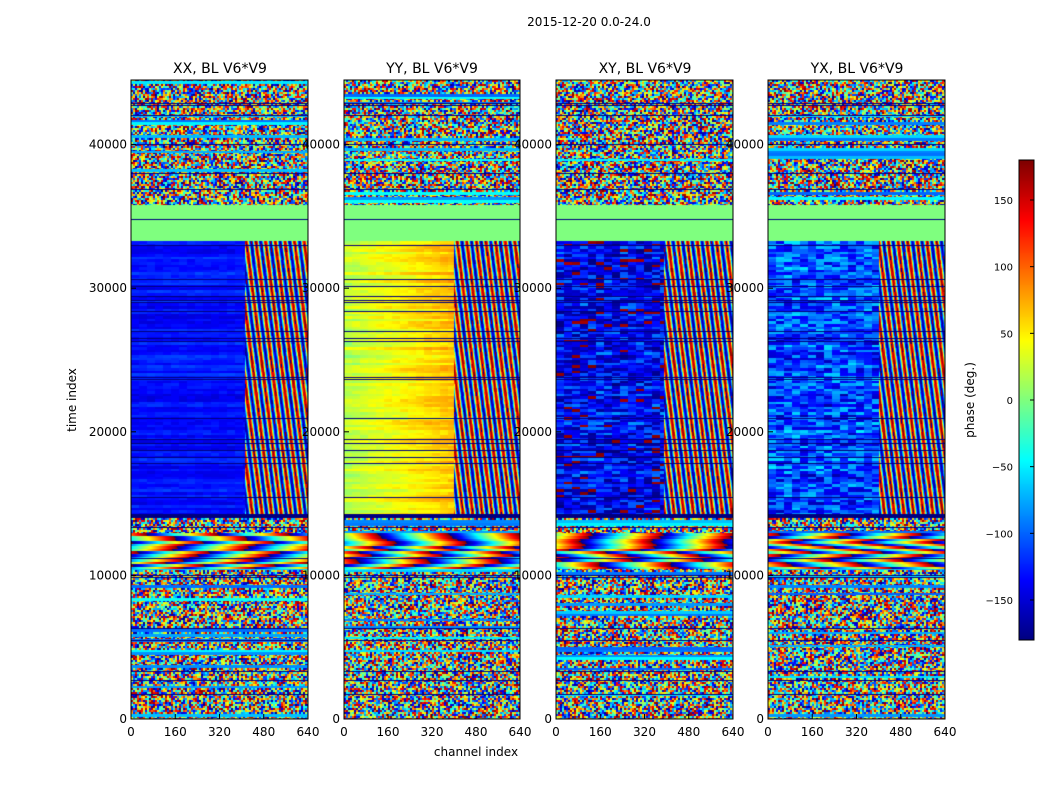 Image resolution: width=1050 pixels, height=800 pixels. What do you see at coordinates (1003, 201) in the screenshot?
I see `colorbar-tick-label: 150` at bounding box center [1003, 201].